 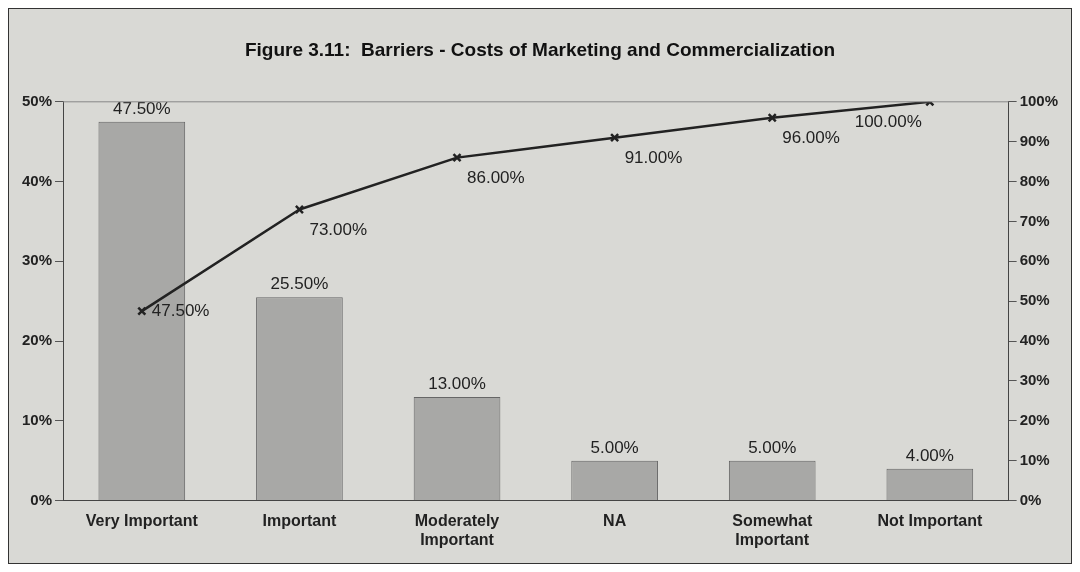 What do you see at coordinates (1034, 419) in the screenshot?
I see `y2-tick-label: 20%` at bounding box center [1034, 419].